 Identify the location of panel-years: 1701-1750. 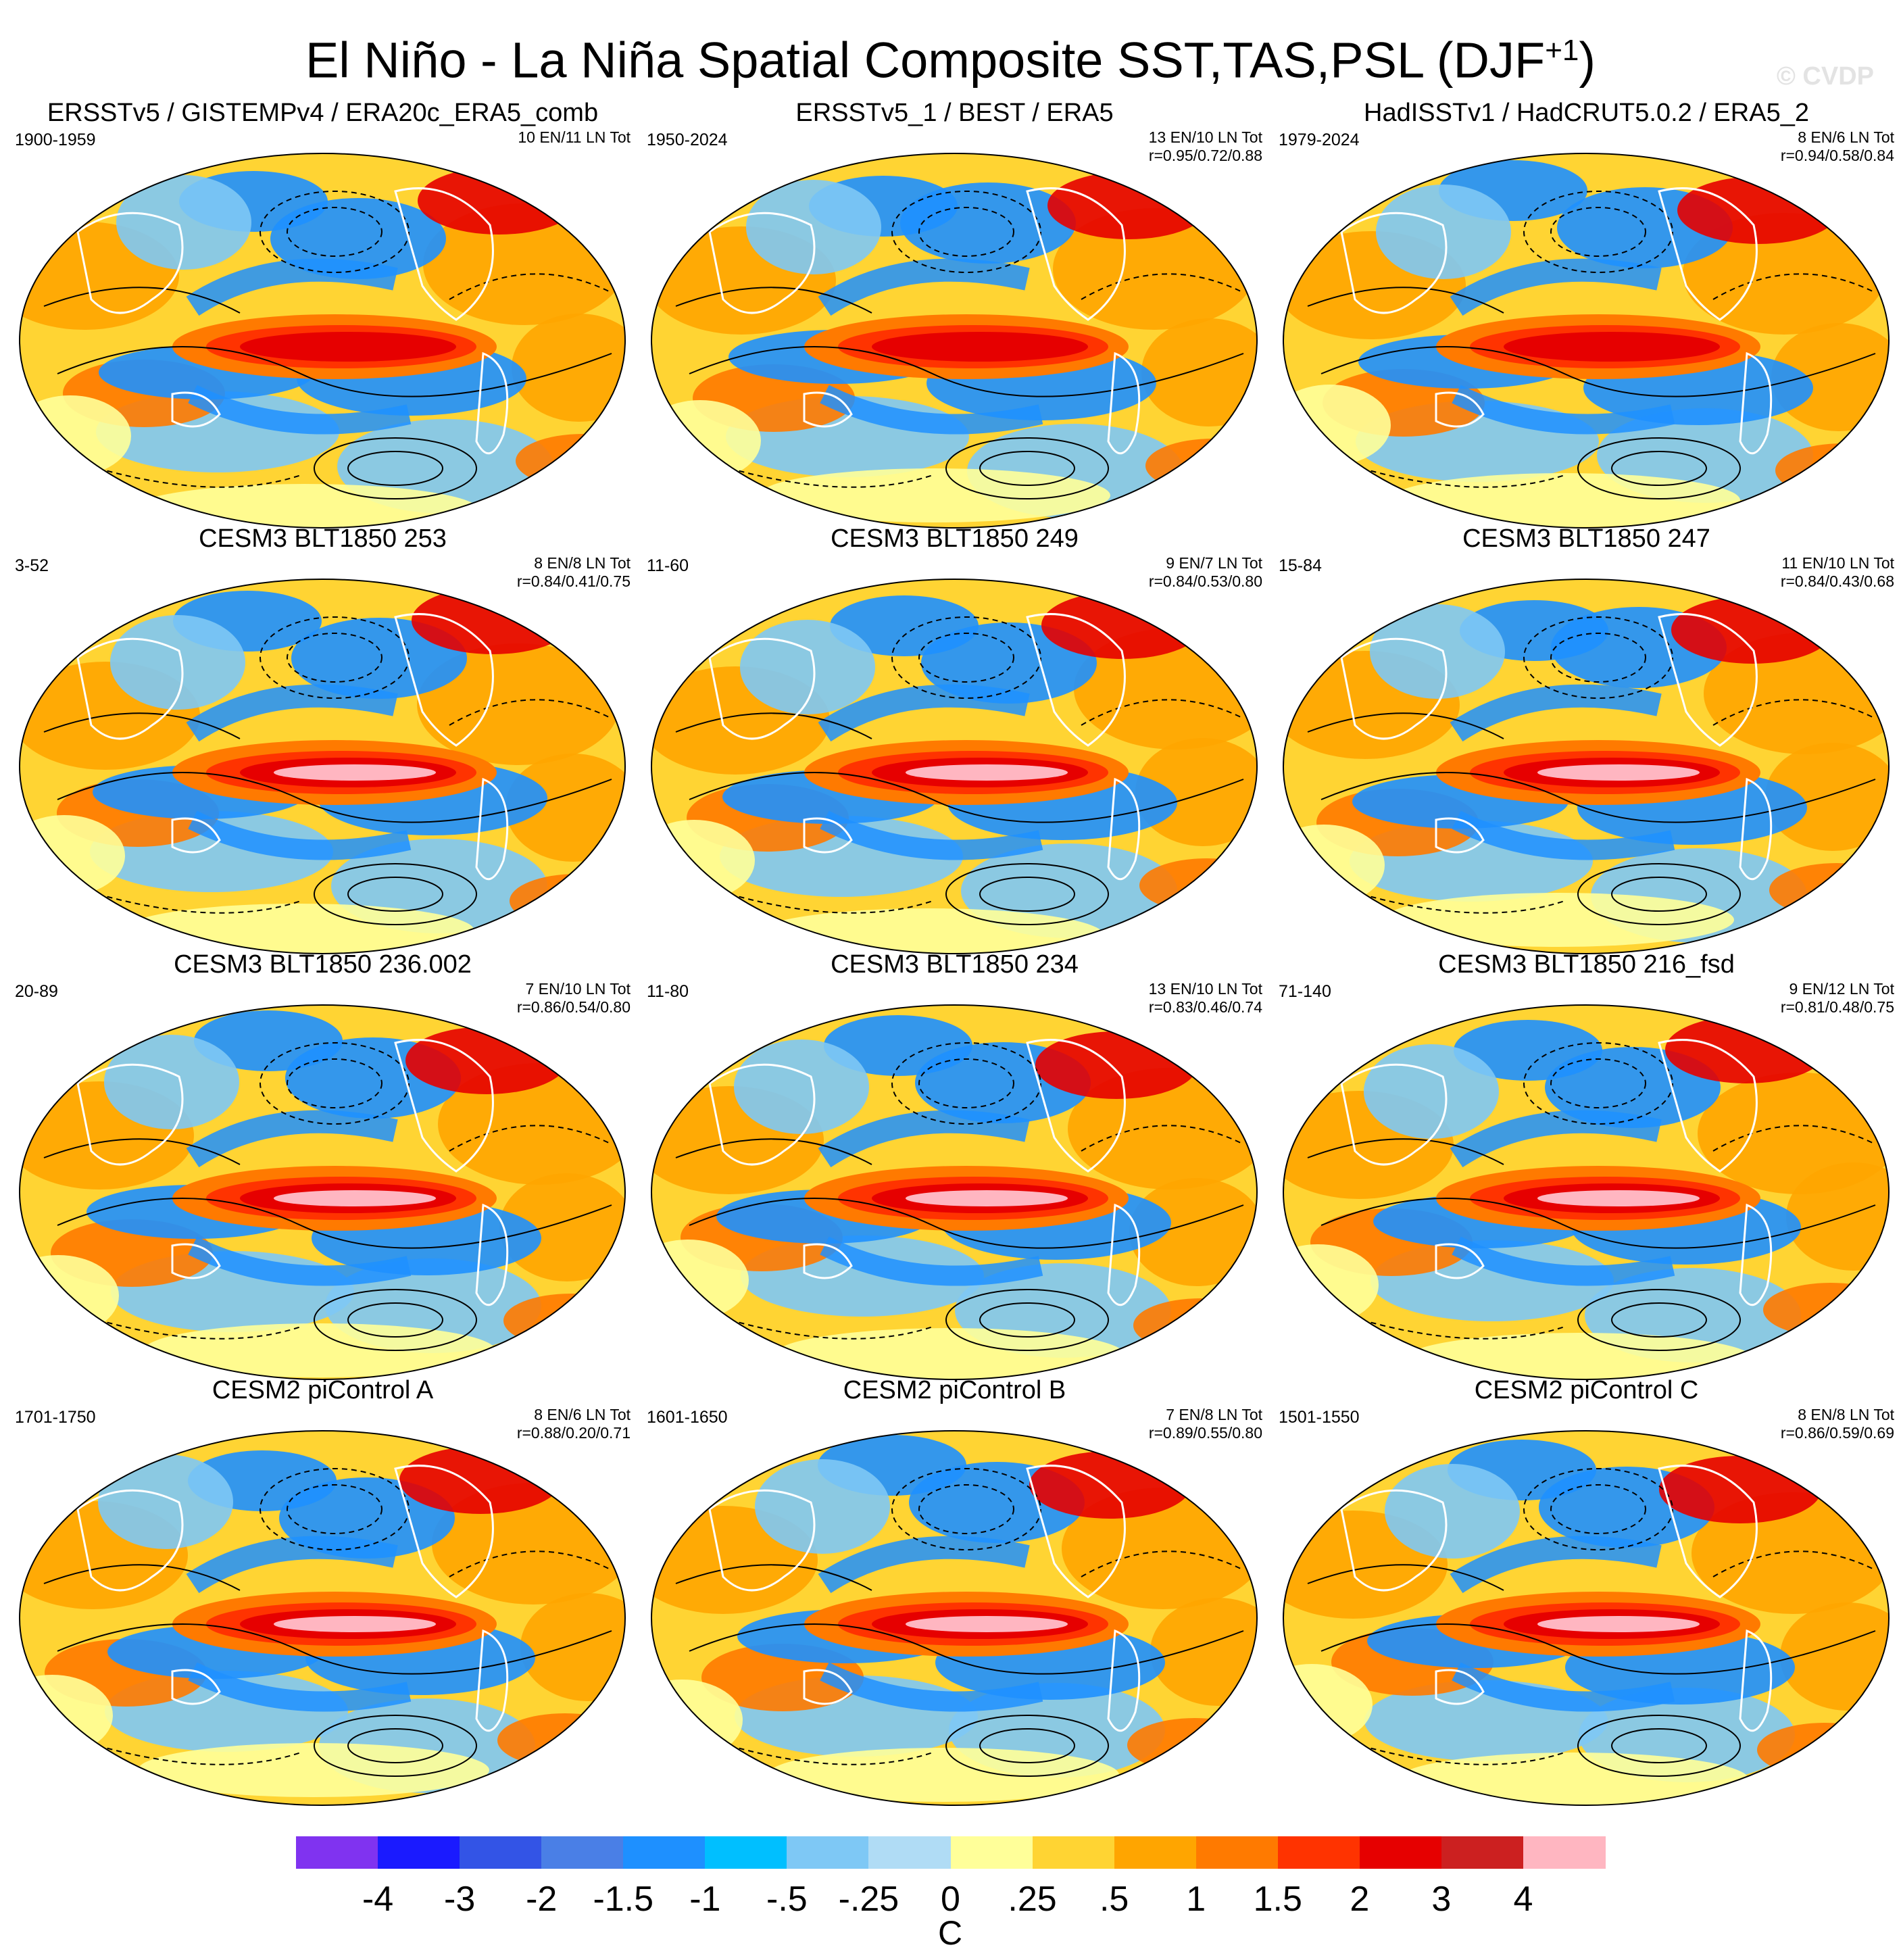
(55, 1417).